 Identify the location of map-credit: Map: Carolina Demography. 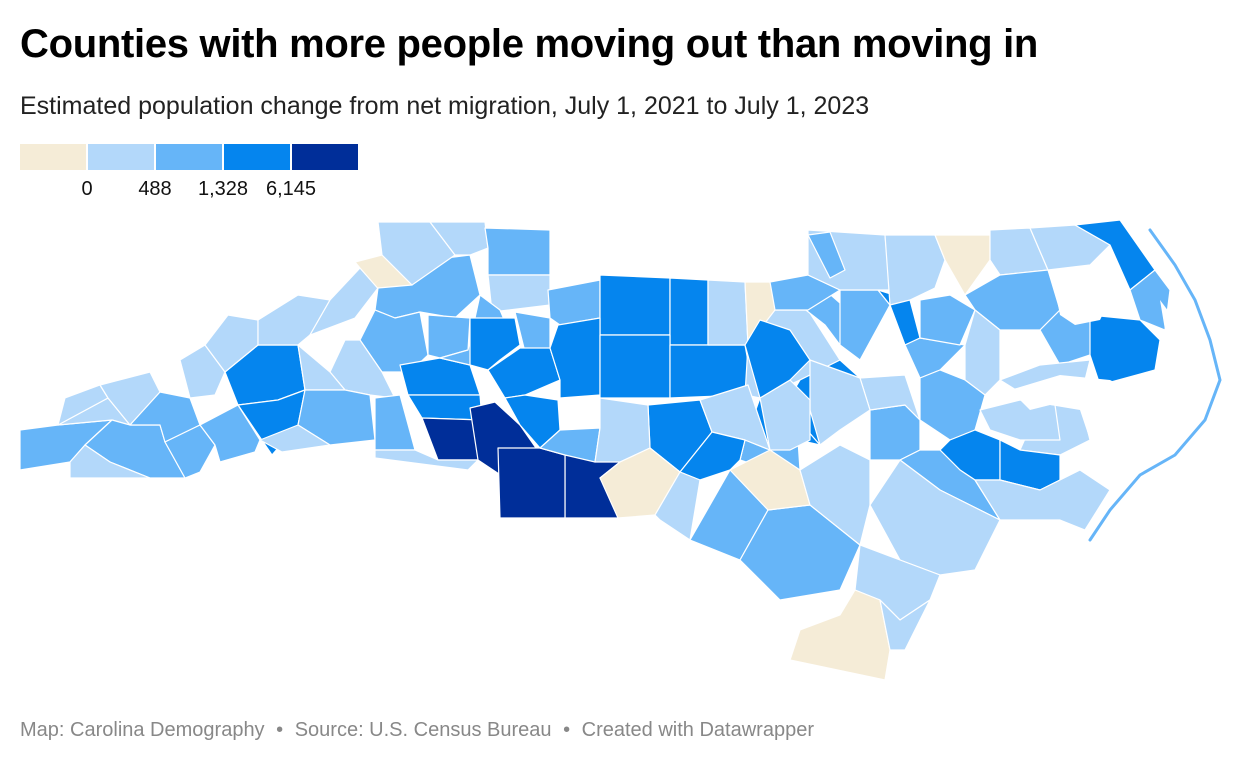
(142, 730).